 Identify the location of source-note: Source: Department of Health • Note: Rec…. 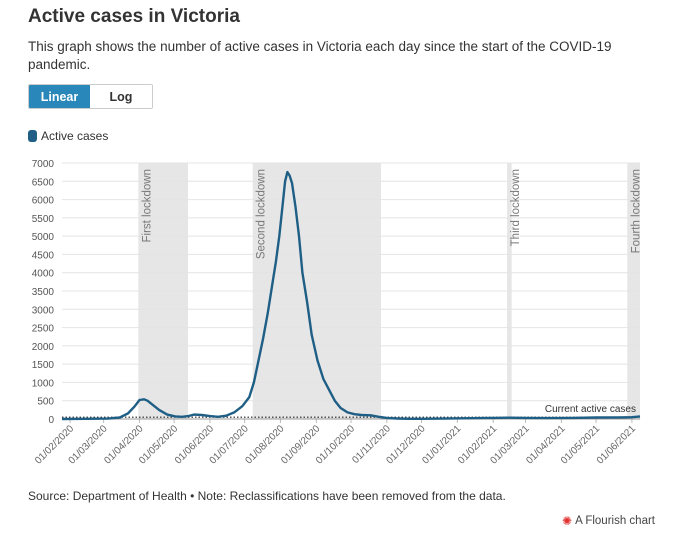
(267, 496).